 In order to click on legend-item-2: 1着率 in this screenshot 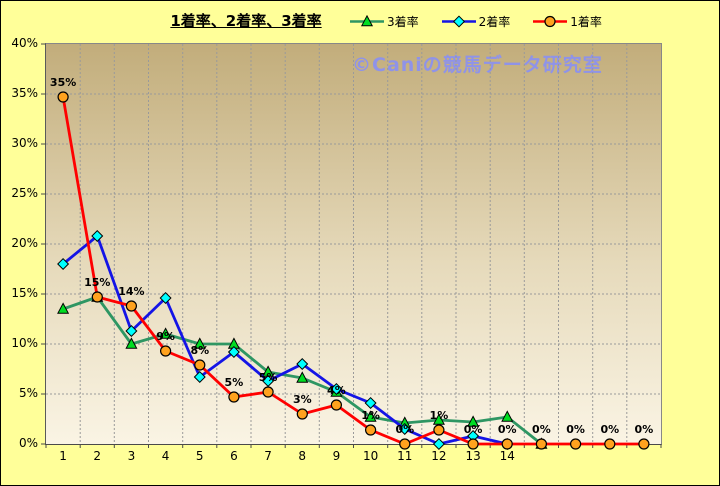, I will do `click(567, 21)`.